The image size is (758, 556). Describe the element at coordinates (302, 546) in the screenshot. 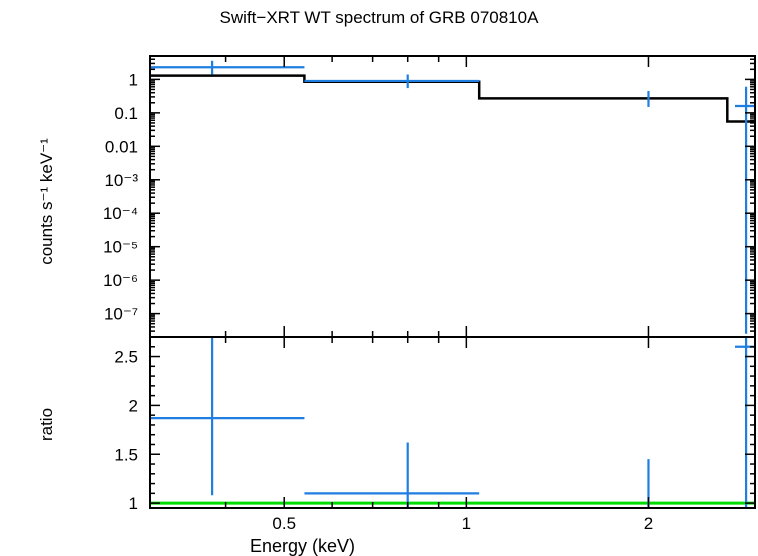

I see `x-axis-label: Energy (keV)` at that location.